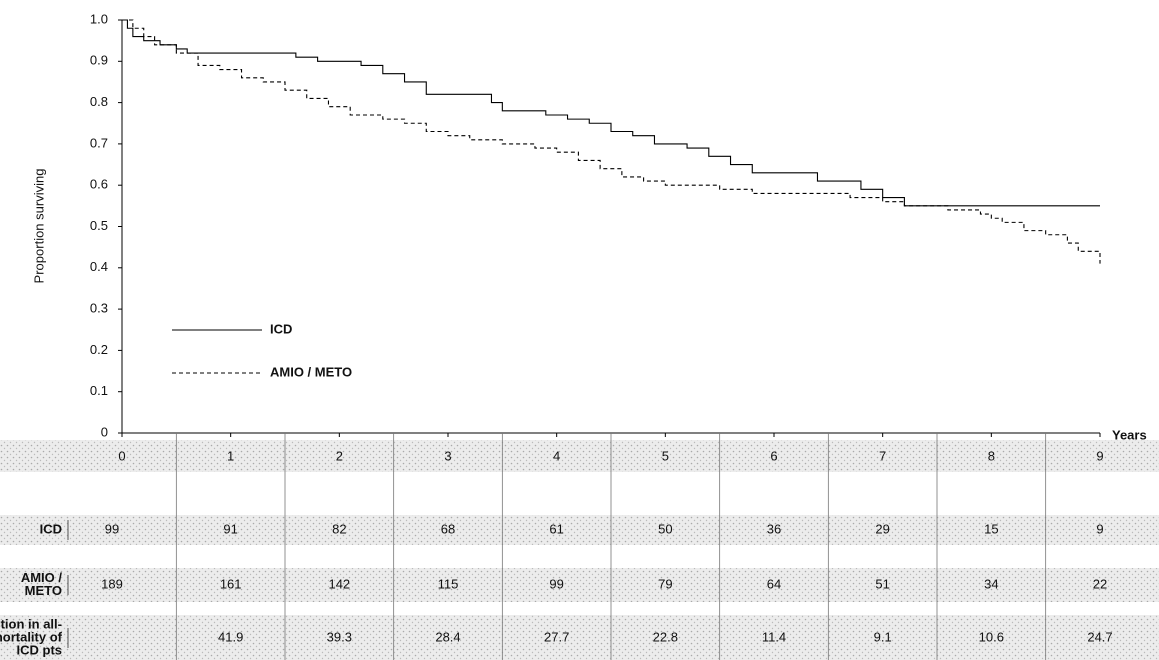 The image size is (1159, 660). What do you see at coordinates (99, 390) in the screenshot?
I see `y-tick-label: 0.1` at bounding box center [99, 390].